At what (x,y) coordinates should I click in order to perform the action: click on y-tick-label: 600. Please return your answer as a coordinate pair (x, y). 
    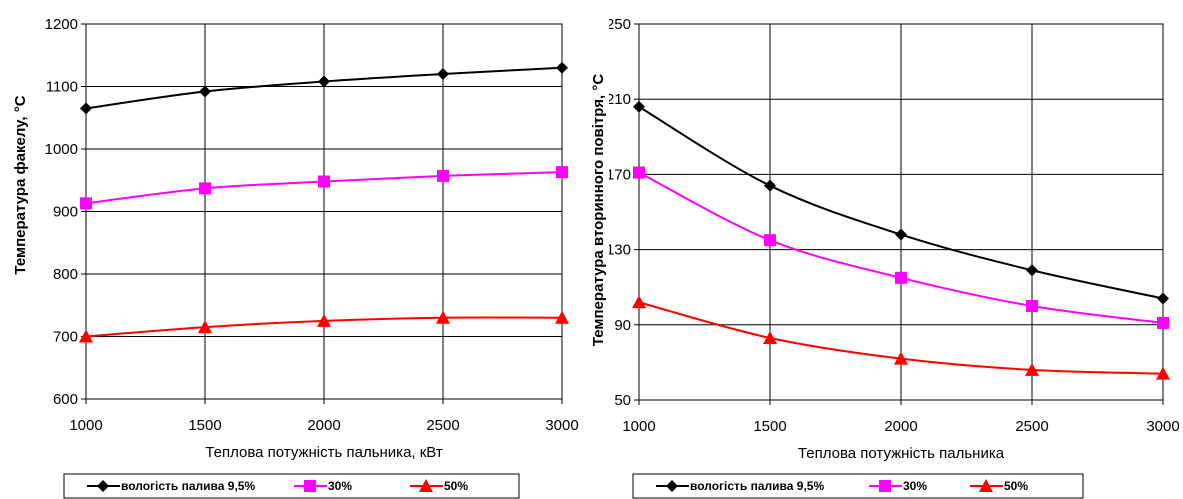
    Looking at the image, I should click on (65, 399).